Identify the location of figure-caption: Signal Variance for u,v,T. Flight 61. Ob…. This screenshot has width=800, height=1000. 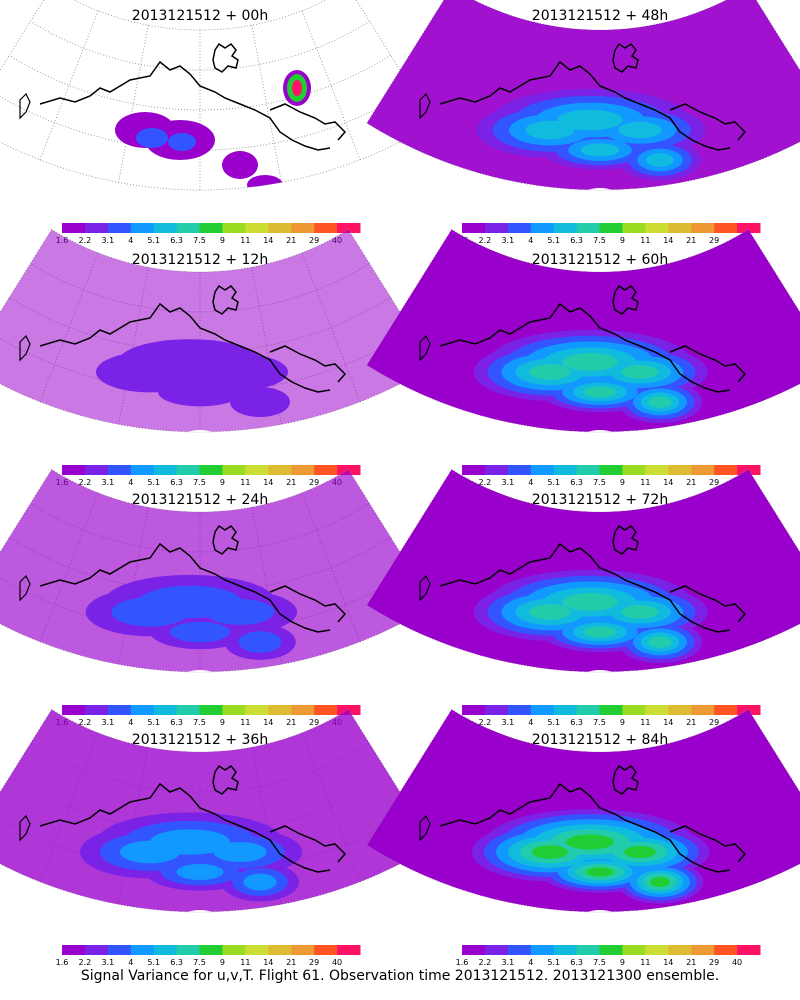
(400, 976).